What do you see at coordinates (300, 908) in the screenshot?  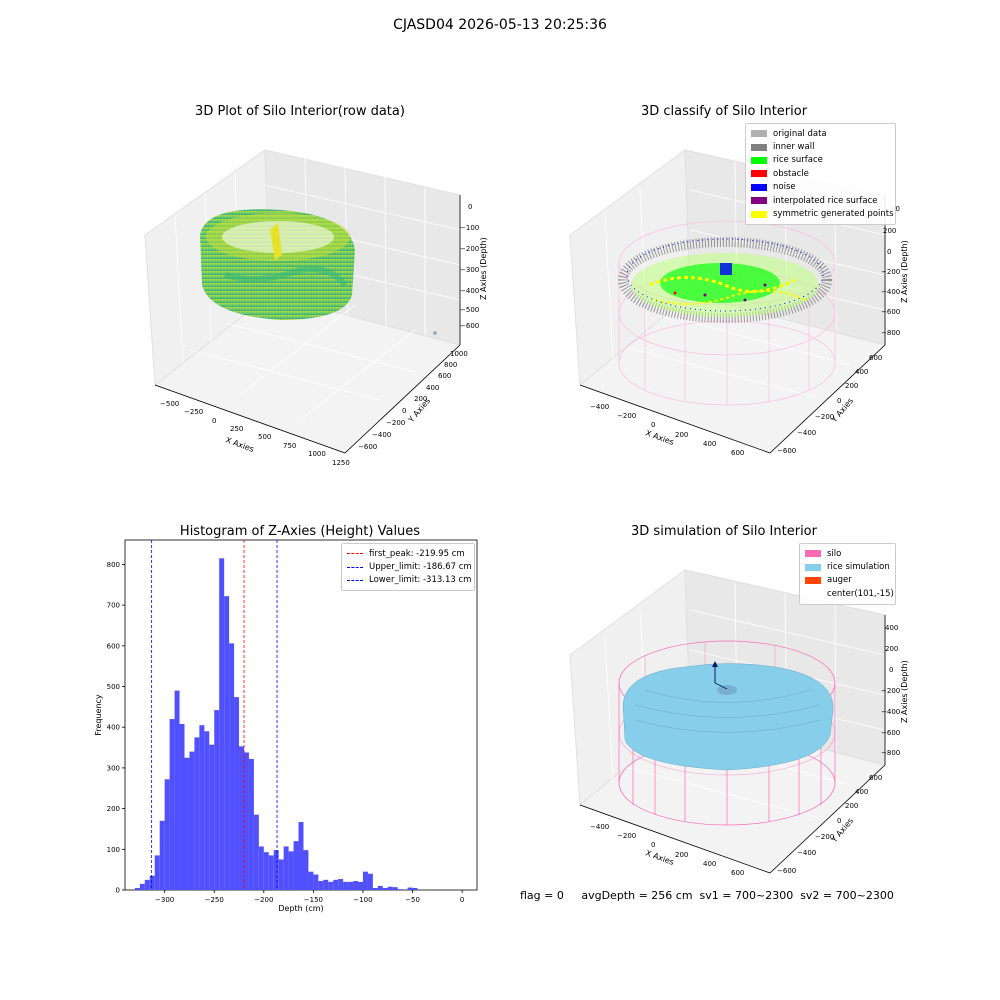 I see `histogram-xlabel: Depth (cm)` at bounding box center [300, 908].